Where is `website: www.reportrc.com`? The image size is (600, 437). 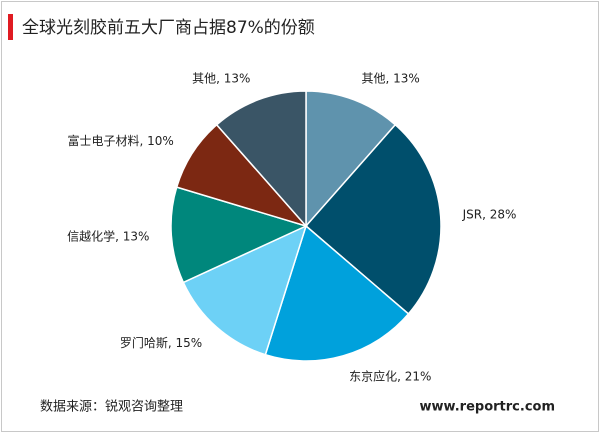
website: www.reportrc.com is located at coordinates (487, 407).